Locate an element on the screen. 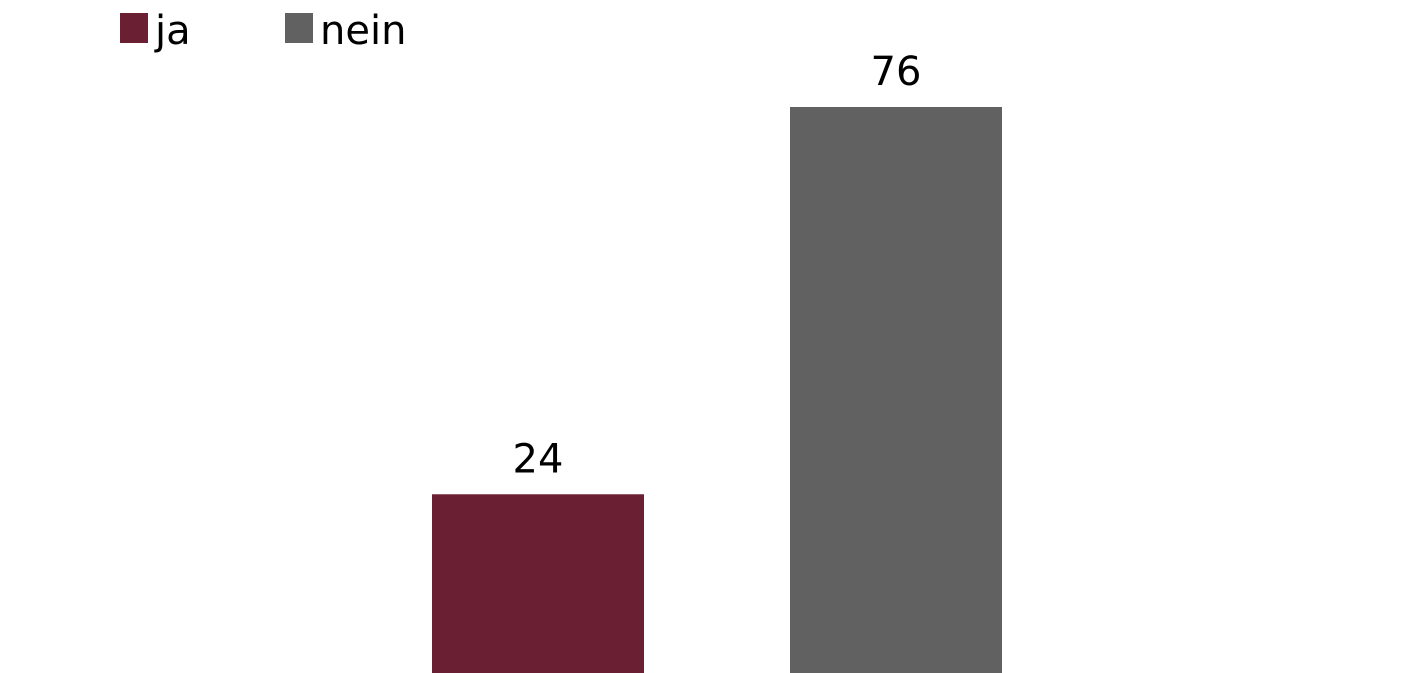  legend-swatch-nein is located at coordinates (299, 28).